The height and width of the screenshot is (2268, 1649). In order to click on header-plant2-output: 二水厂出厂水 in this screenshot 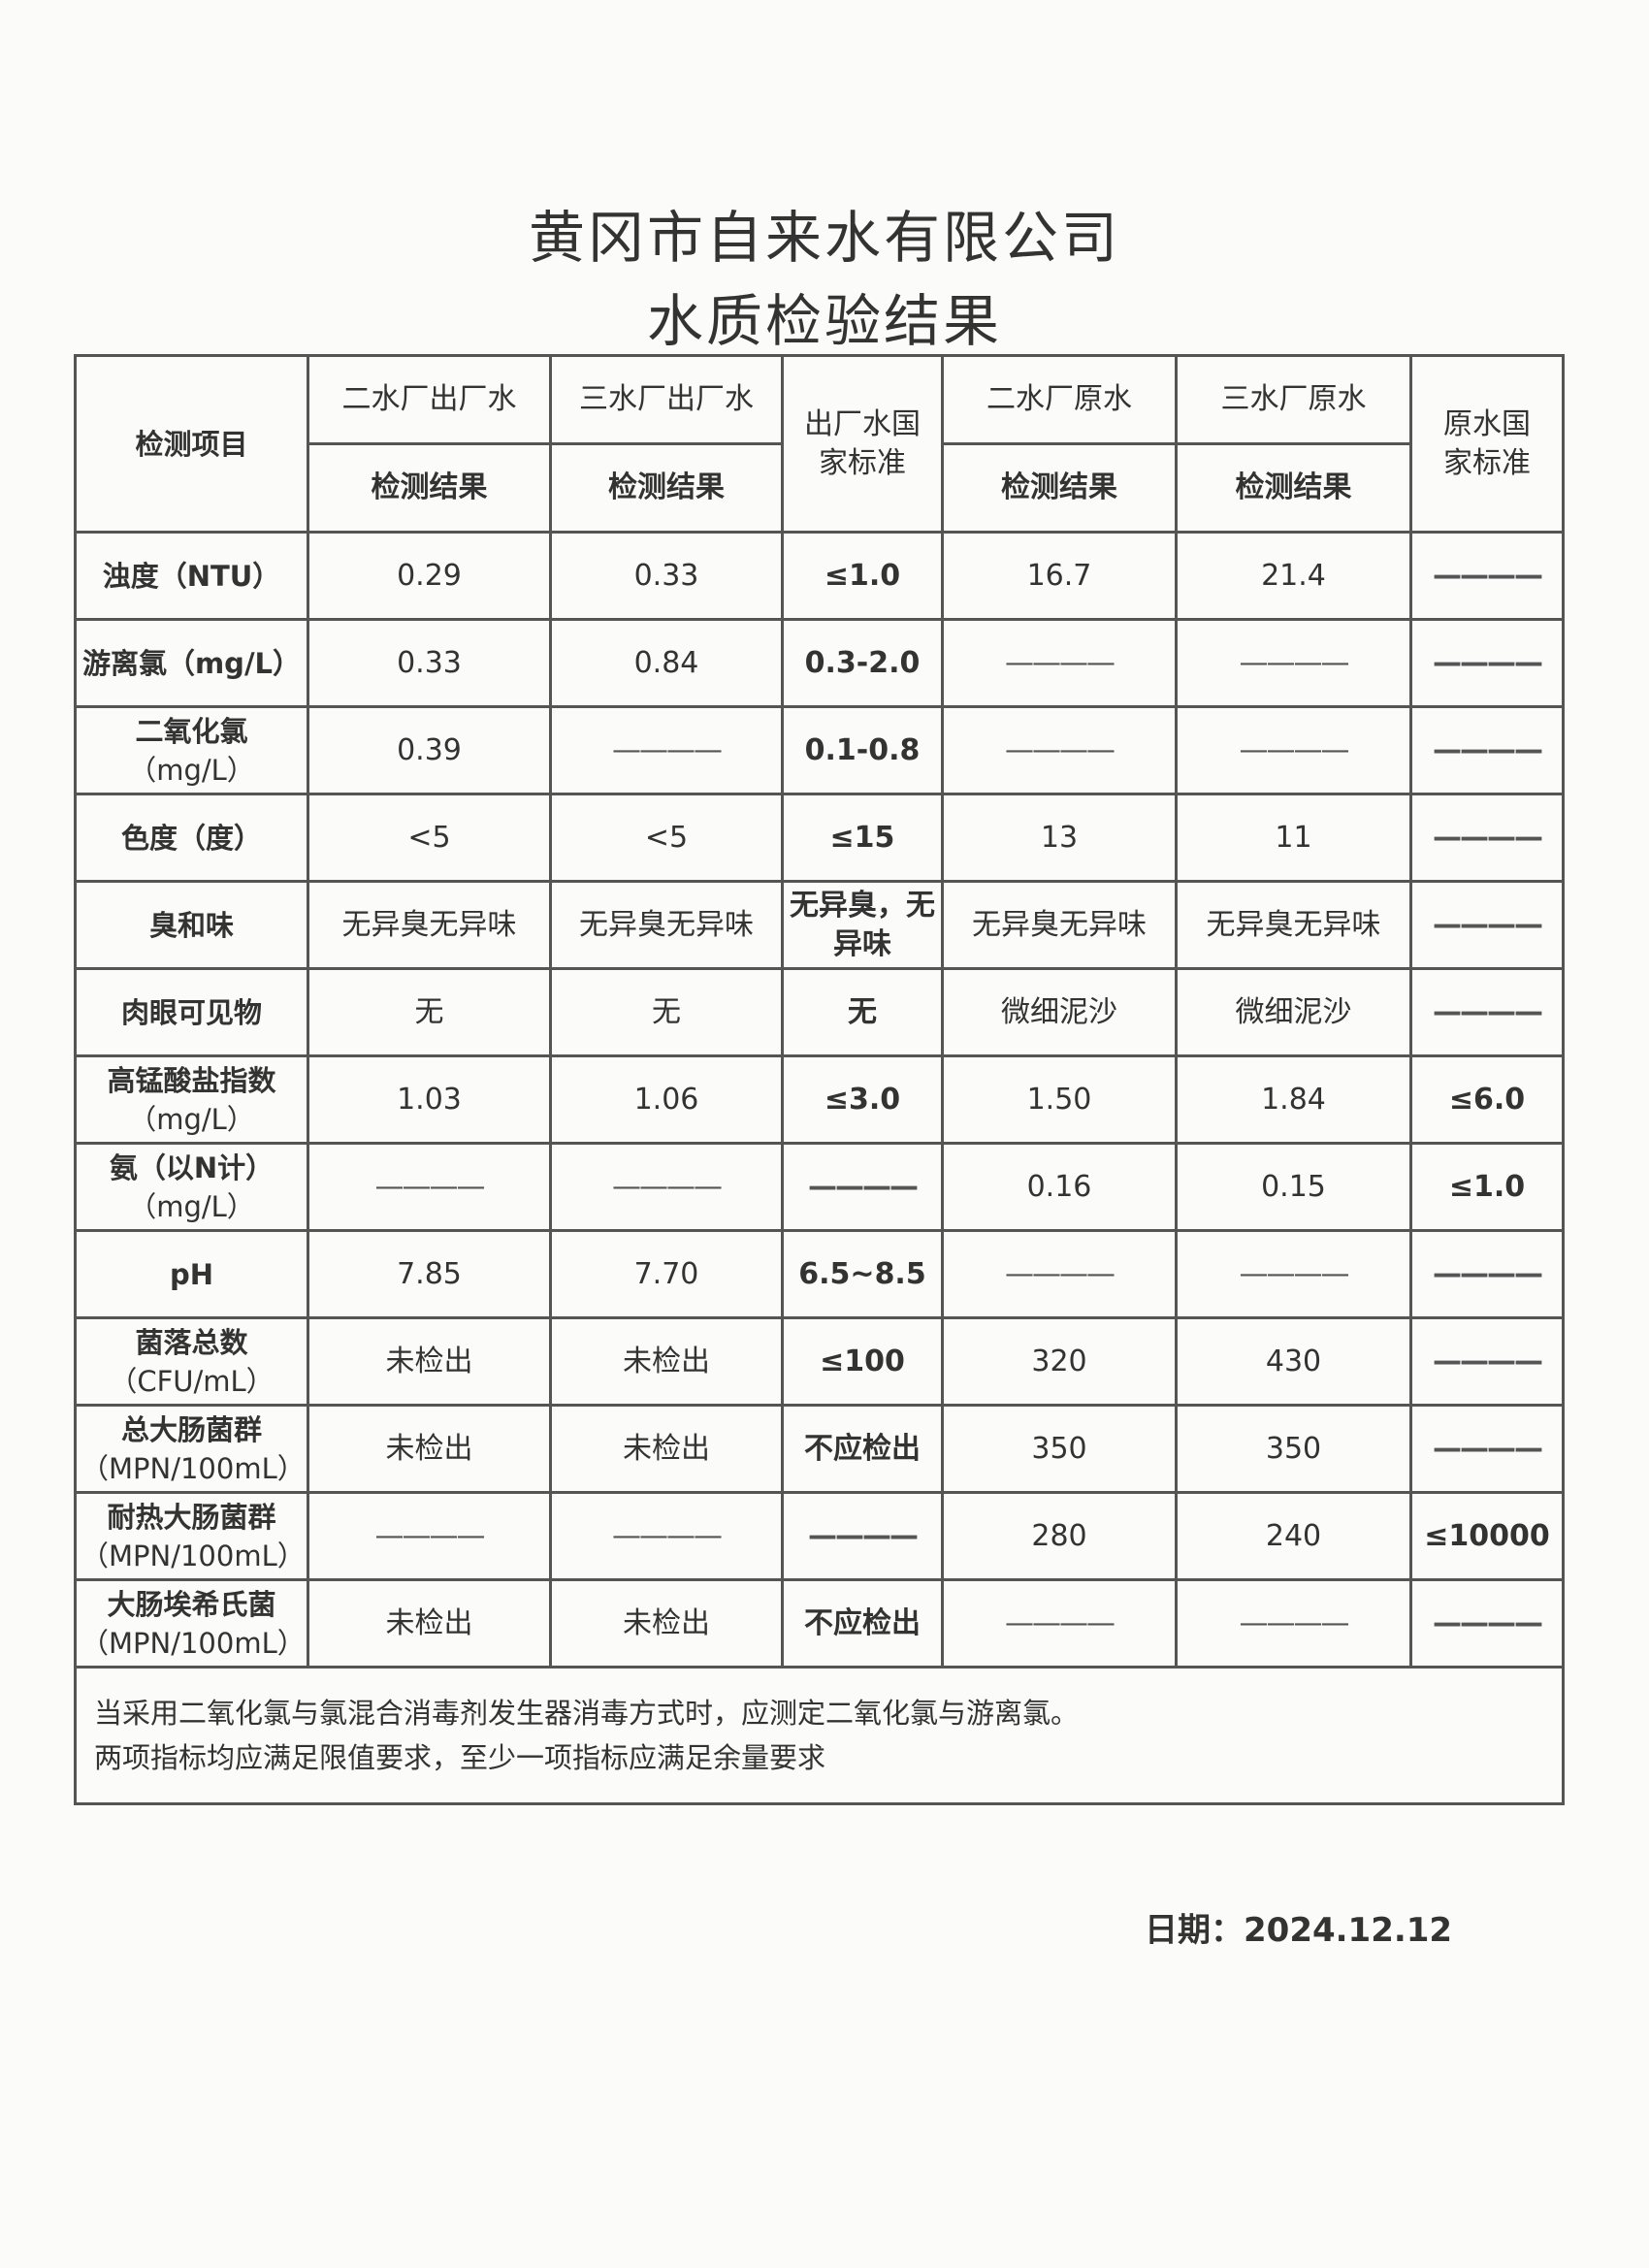, I will do `click(429, 399)`.